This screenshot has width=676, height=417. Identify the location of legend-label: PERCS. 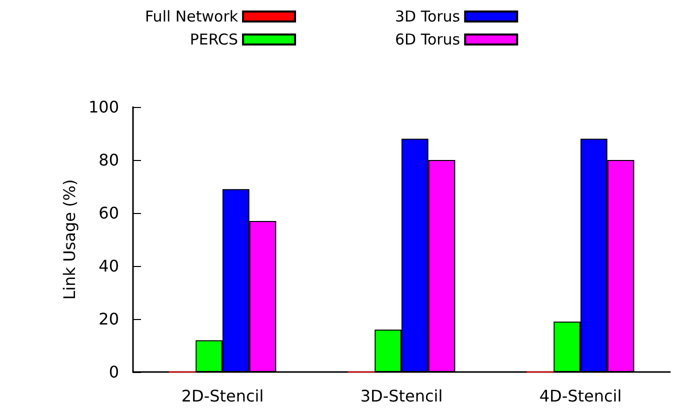
(214, 39).